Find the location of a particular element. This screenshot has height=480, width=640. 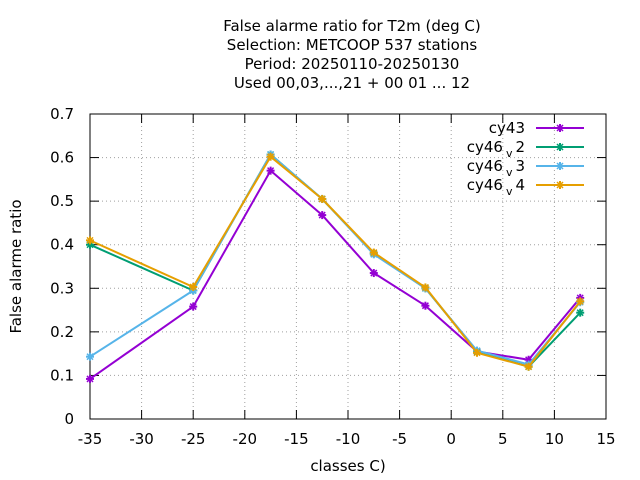

y-axis-label: False alarme ratio is located at coordinates (16, 266).